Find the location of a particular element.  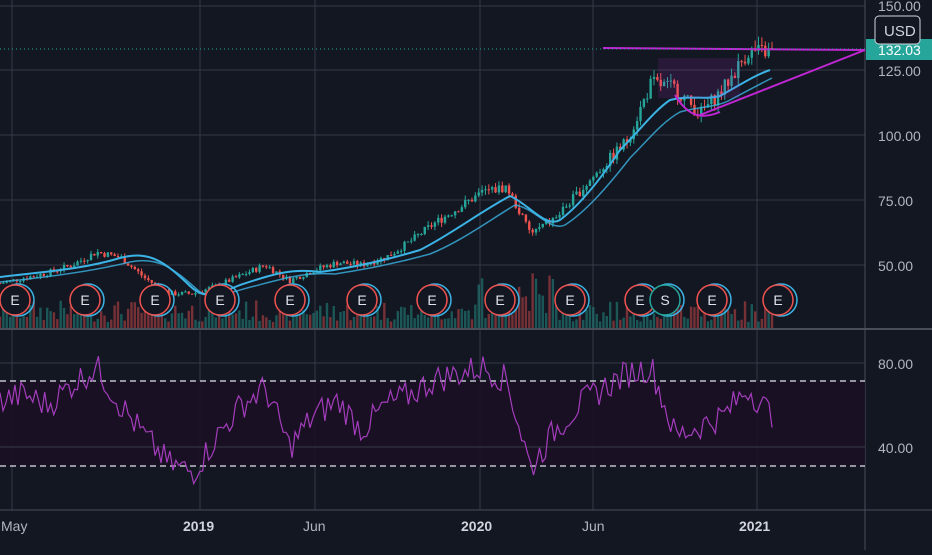

cup-pattern-arc is located at coordinates (697, 105).